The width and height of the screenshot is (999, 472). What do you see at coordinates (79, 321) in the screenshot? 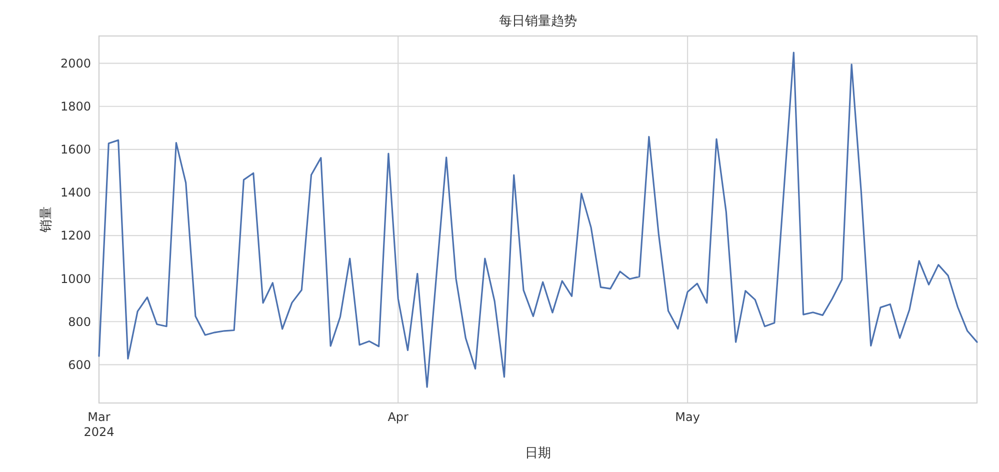
I see `y-tick-label: 800` at bounding box center [79, 321].